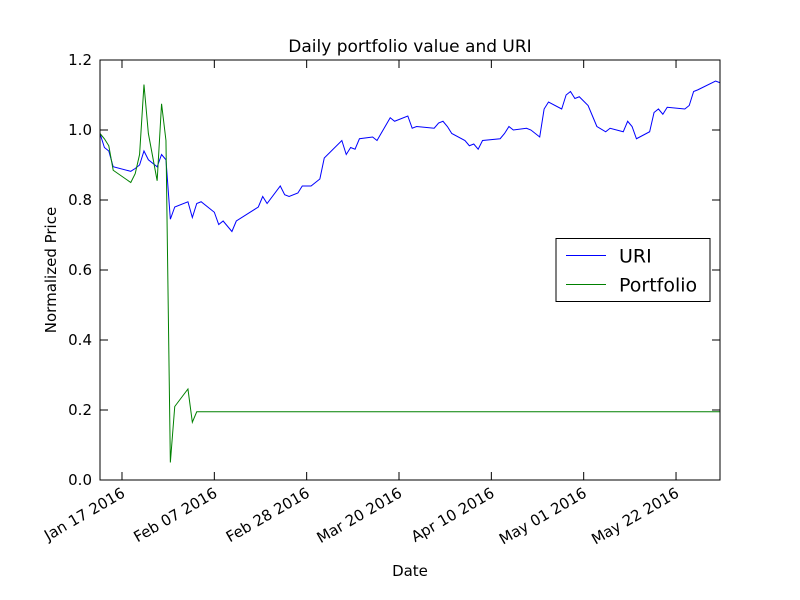 Image resolution: width=800 pixels, height=600 pixels. What do you see at coordinates (409, 47) in the screenshot?
I see `chart-title: Daily portfolio value and URI` at bounding box center [409, 47].